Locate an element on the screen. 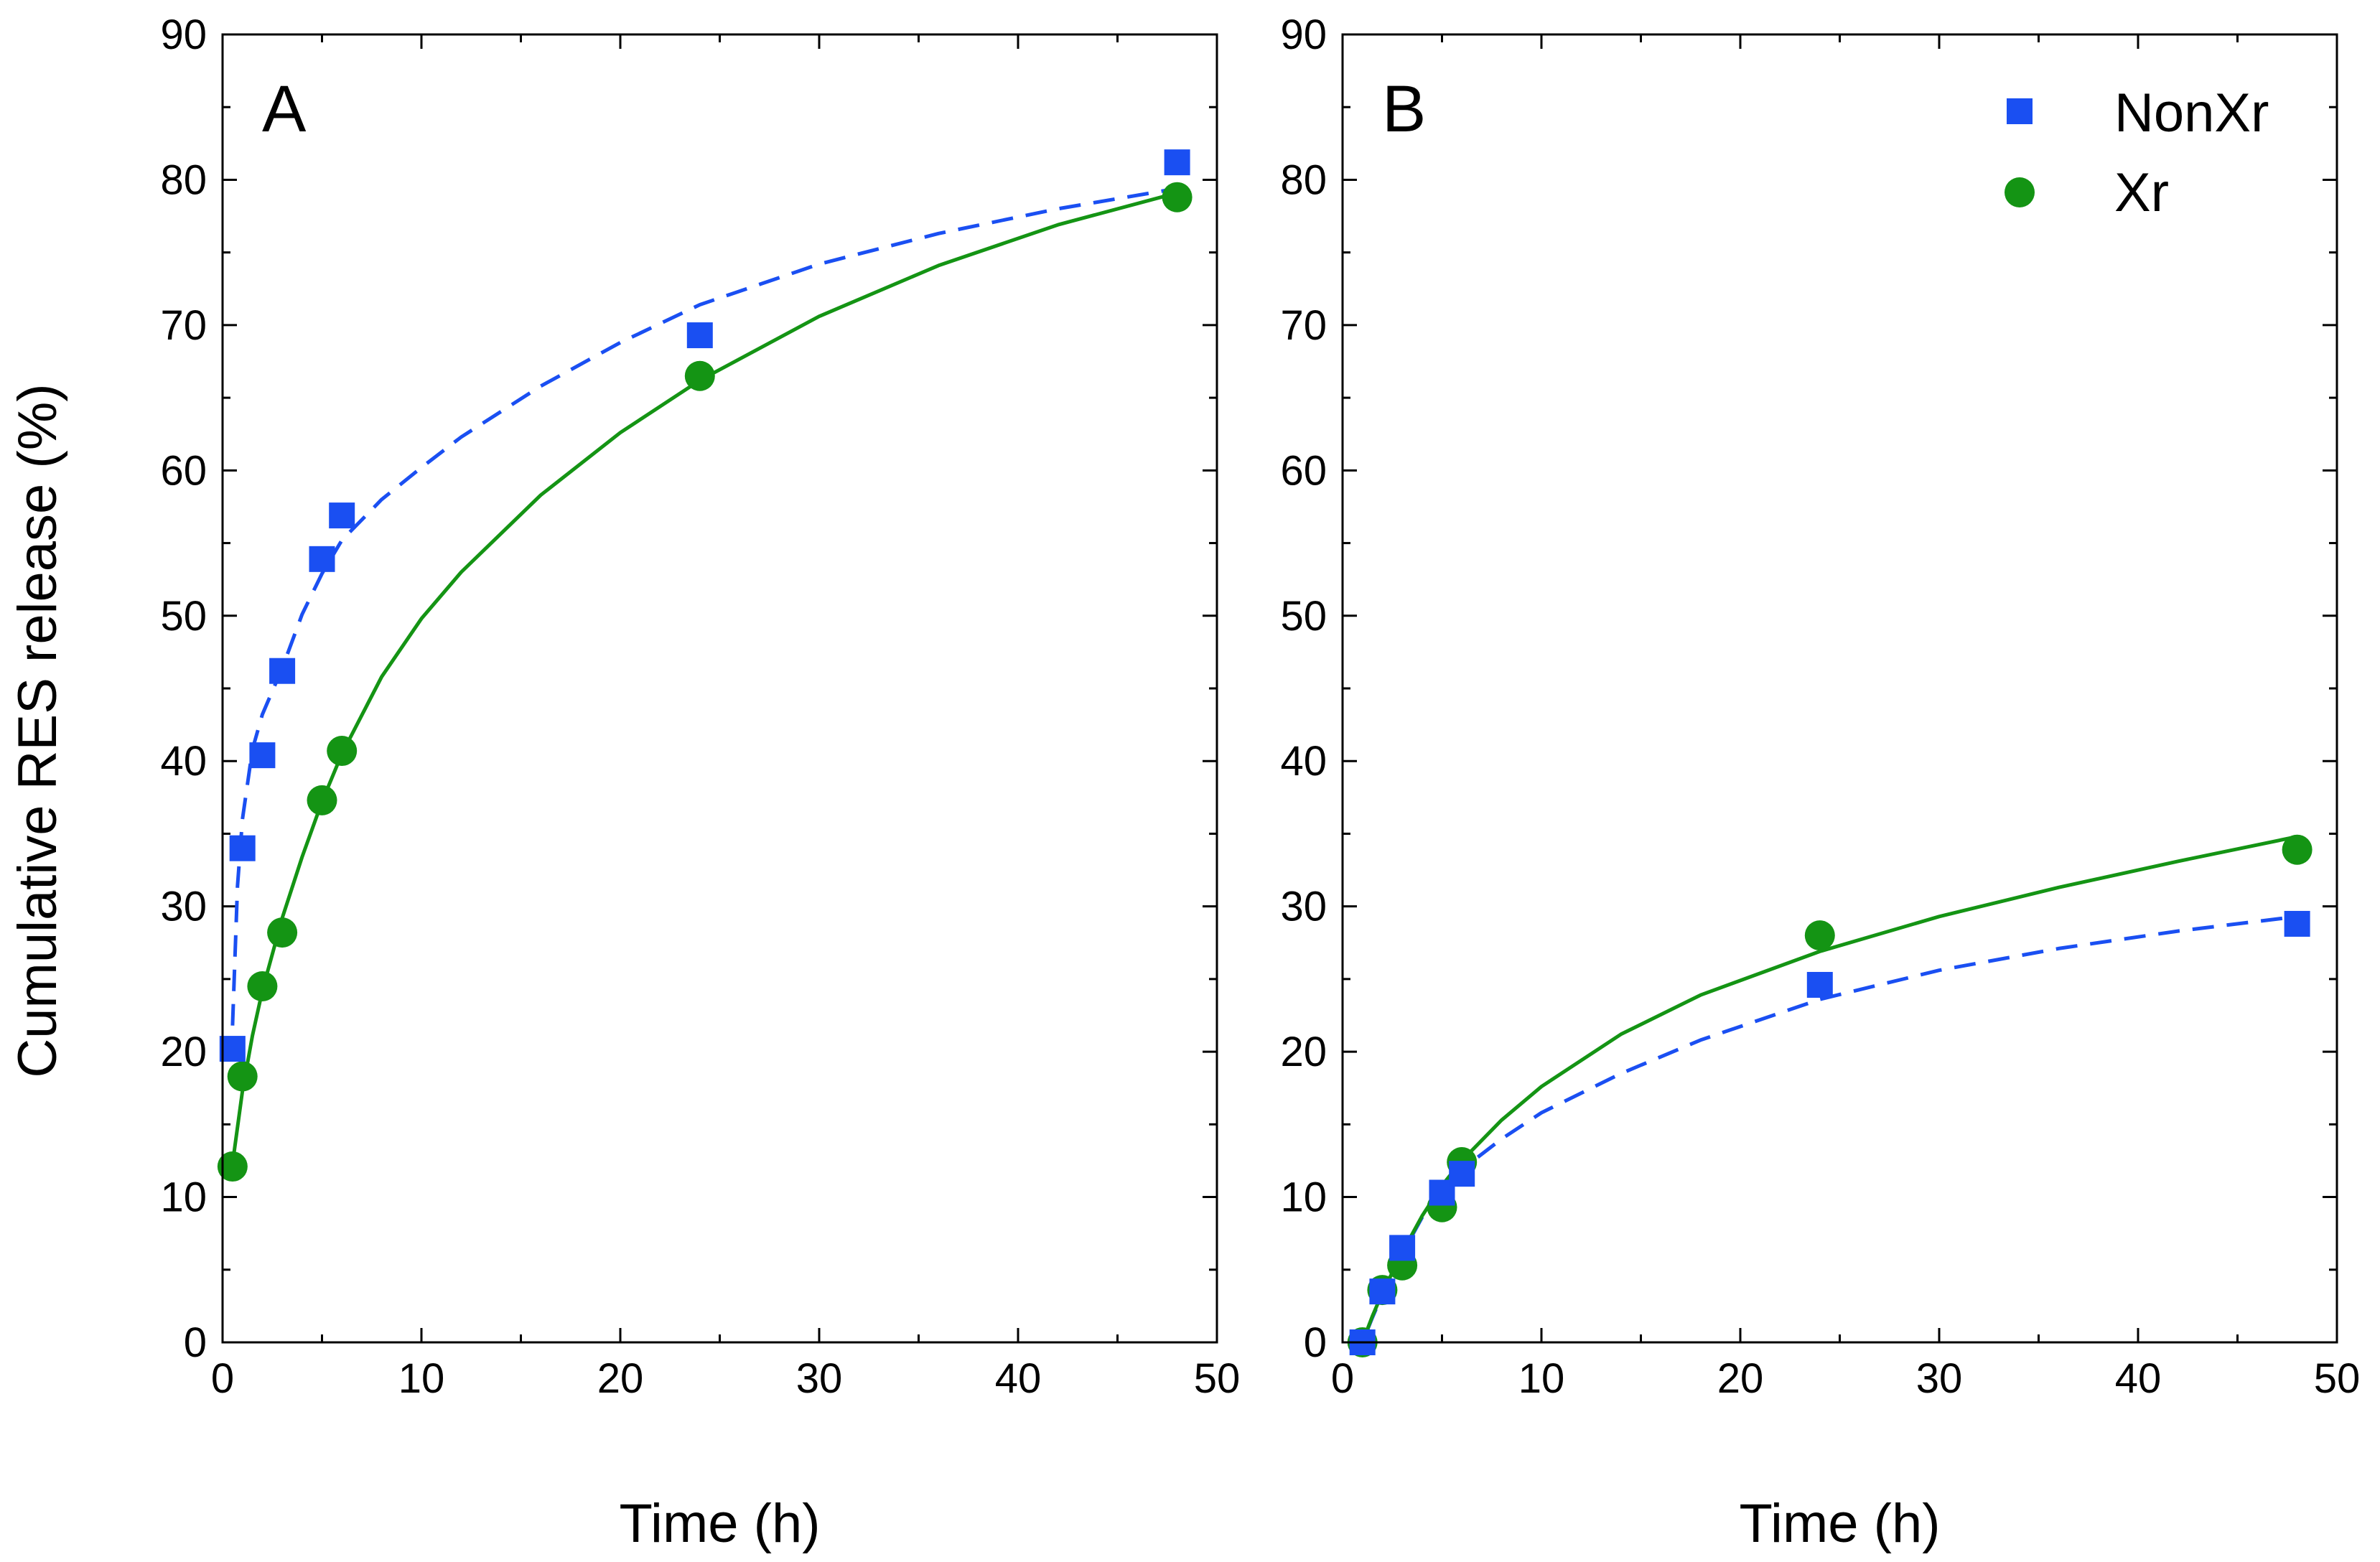 This screenshot has width=2380, height=1562. panel-label: A is located at coordinates (284, 109).